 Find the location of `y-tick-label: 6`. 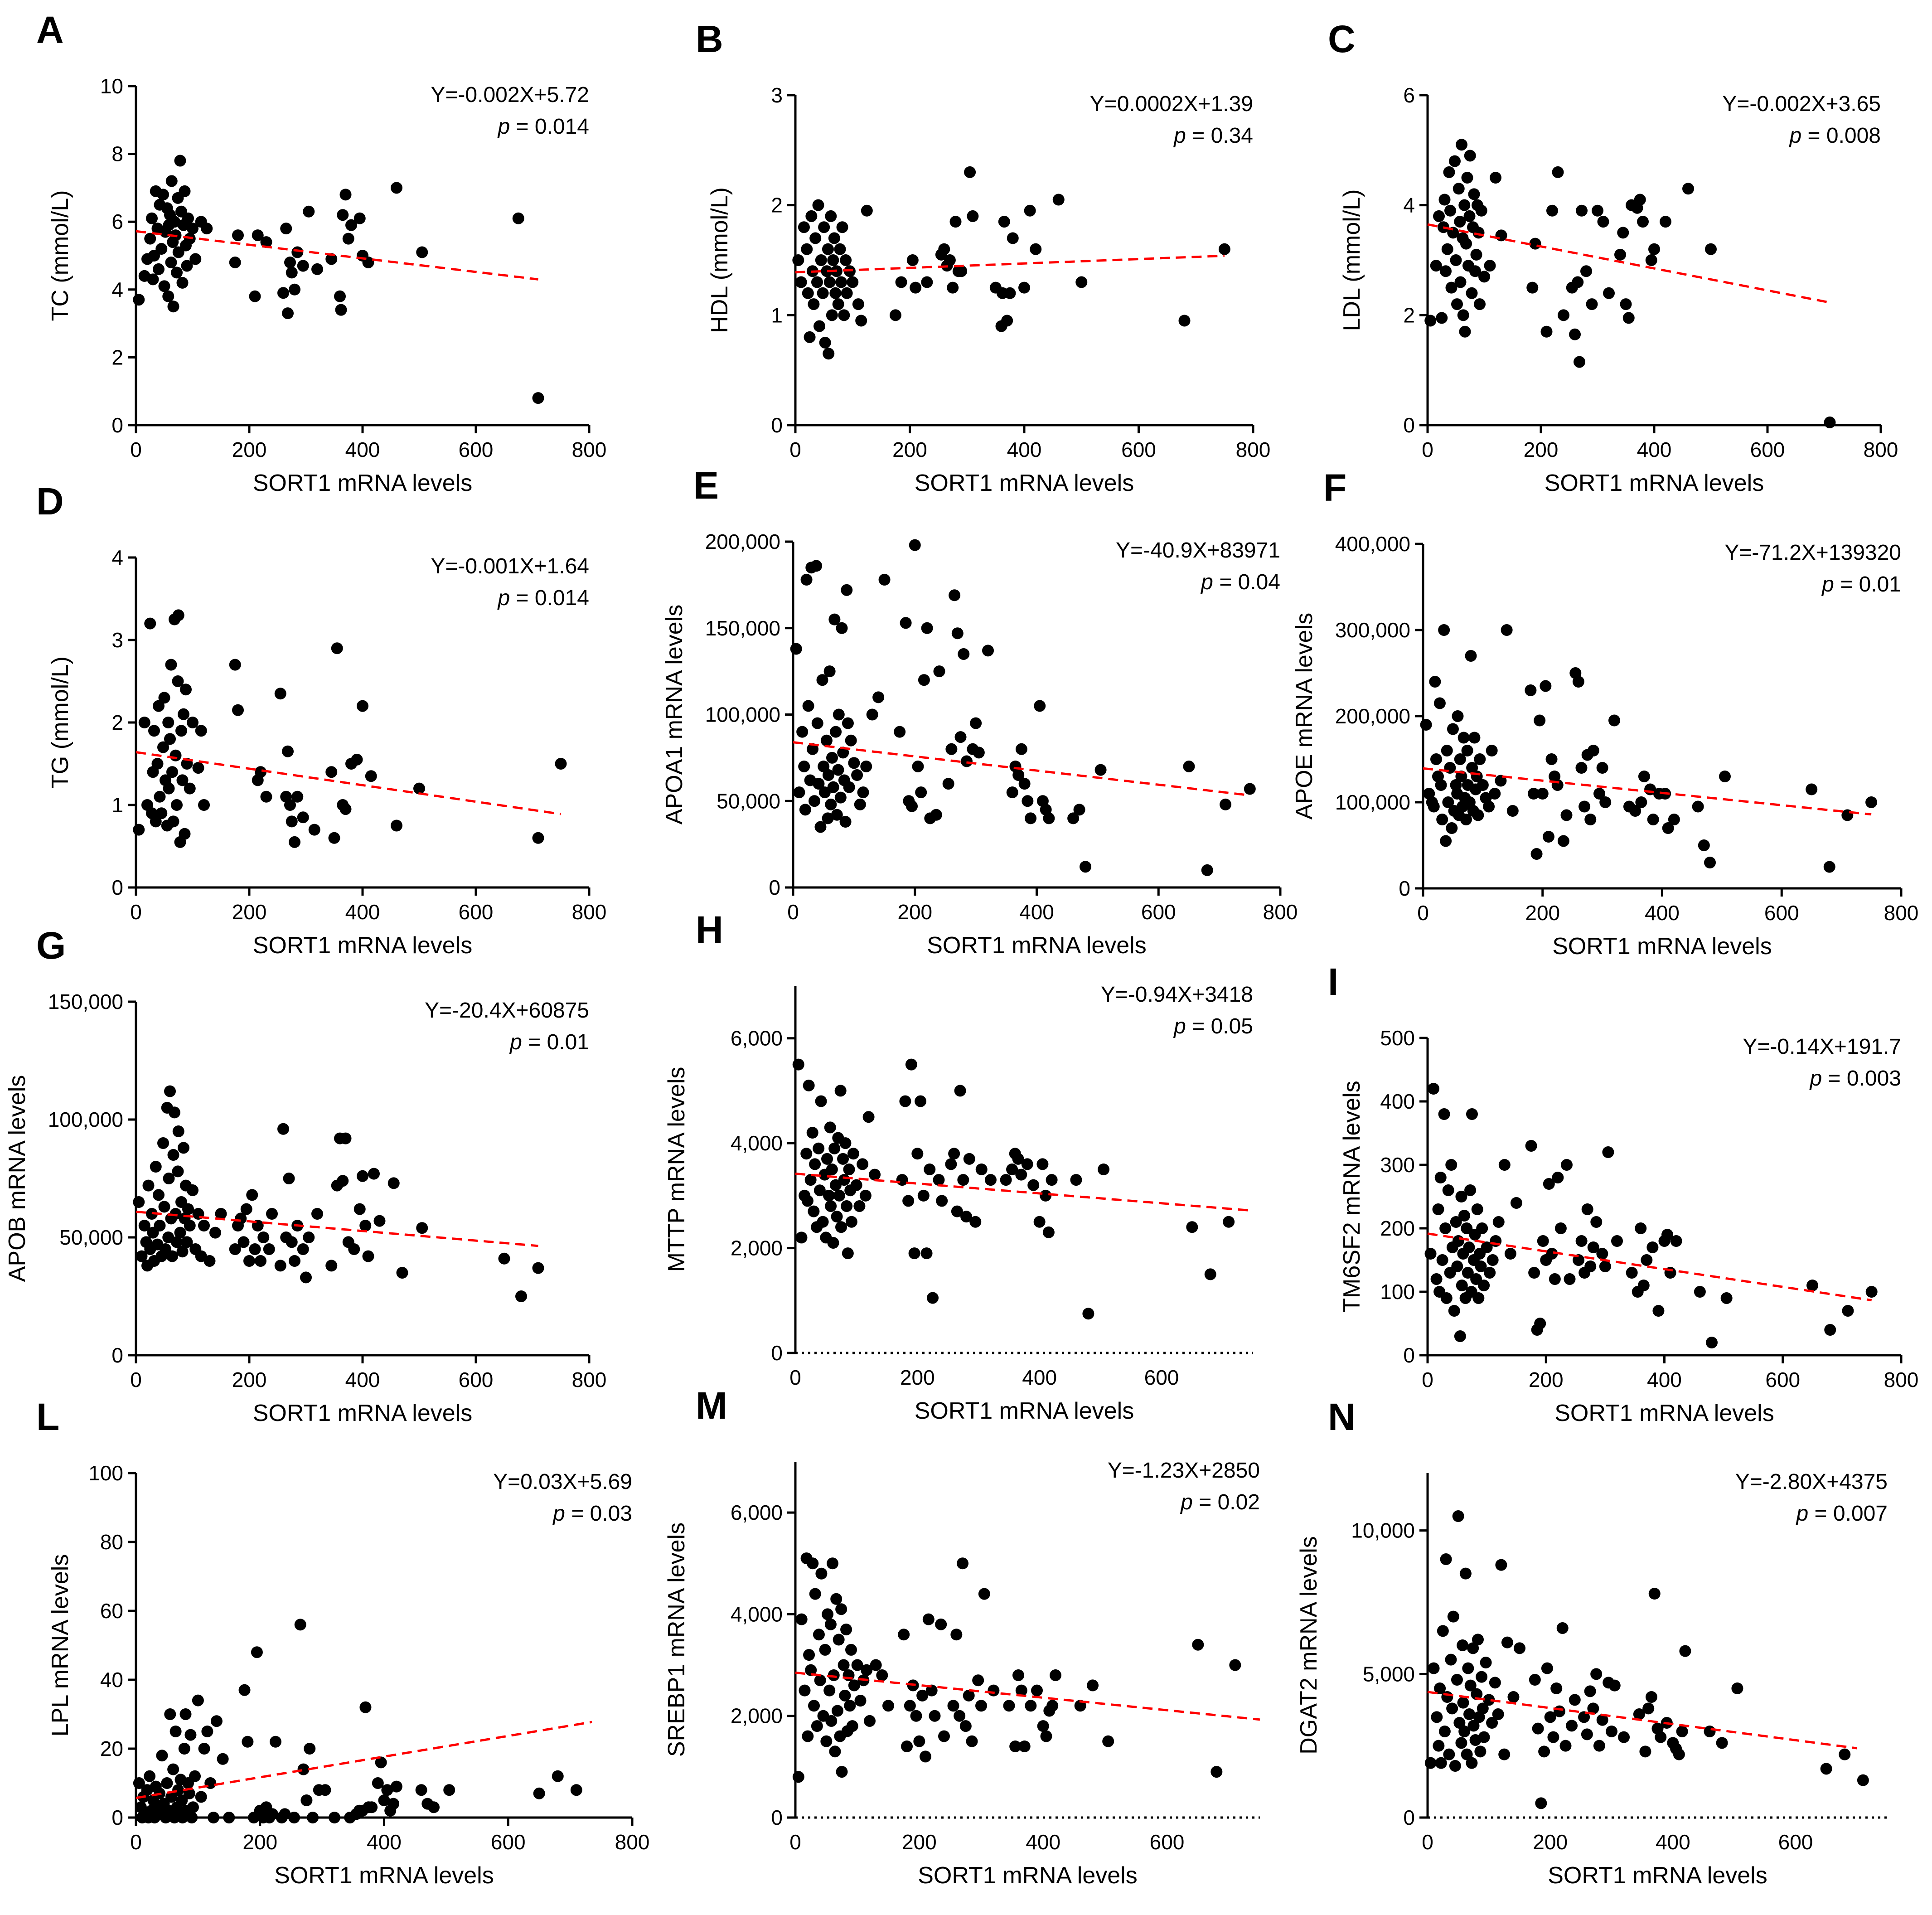

y-tick-label: 6 is located at coordinates (1409, 95).